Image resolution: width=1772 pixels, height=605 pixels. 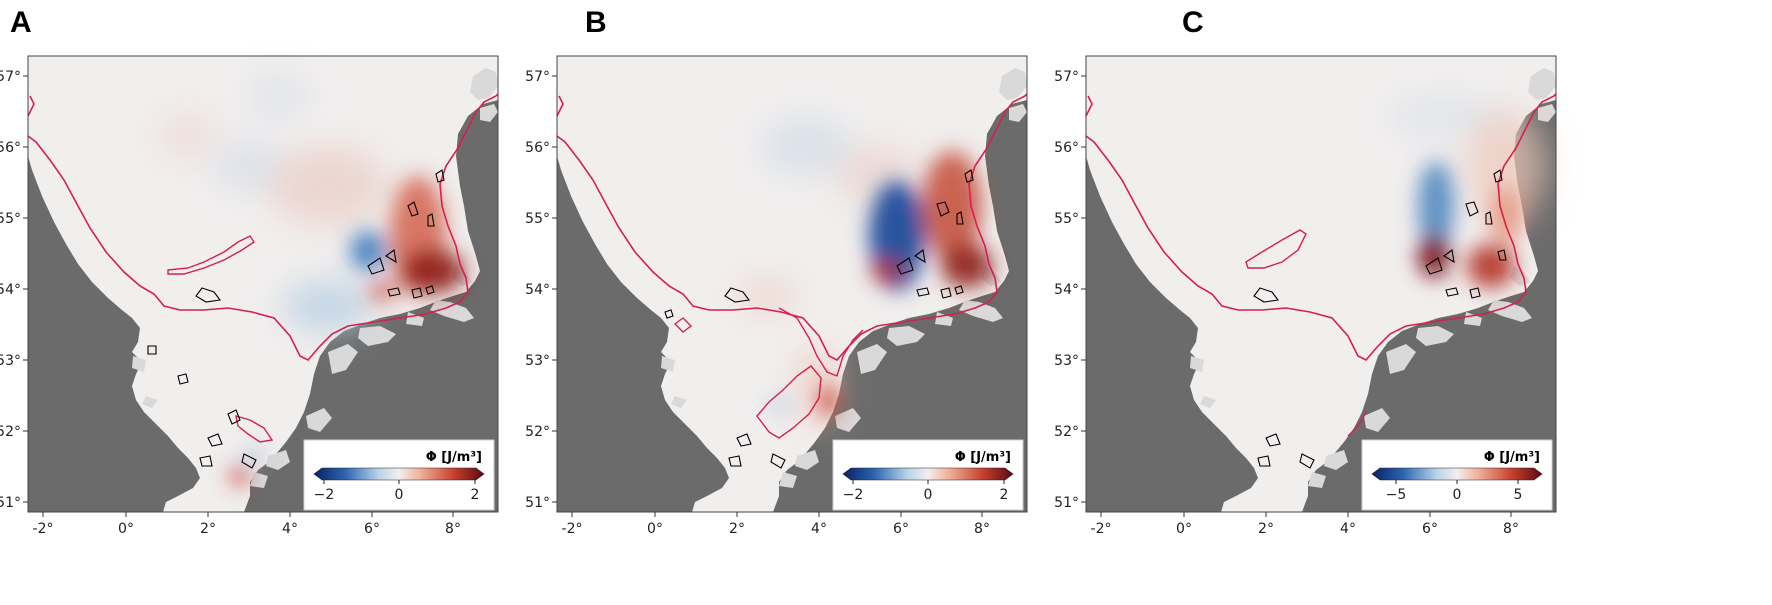 What do you see at coordinates (1193, 22) in the screenshot?
I see `panel-label-c: C` at bounding box center [1193, 22].